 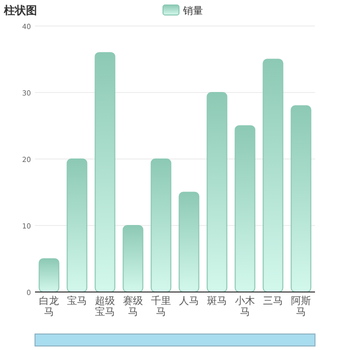 What do you see at coordinates (49, 306) in the screenshot?
I see `x-tick-label: 白龙马` at bounding box center [49, 306].